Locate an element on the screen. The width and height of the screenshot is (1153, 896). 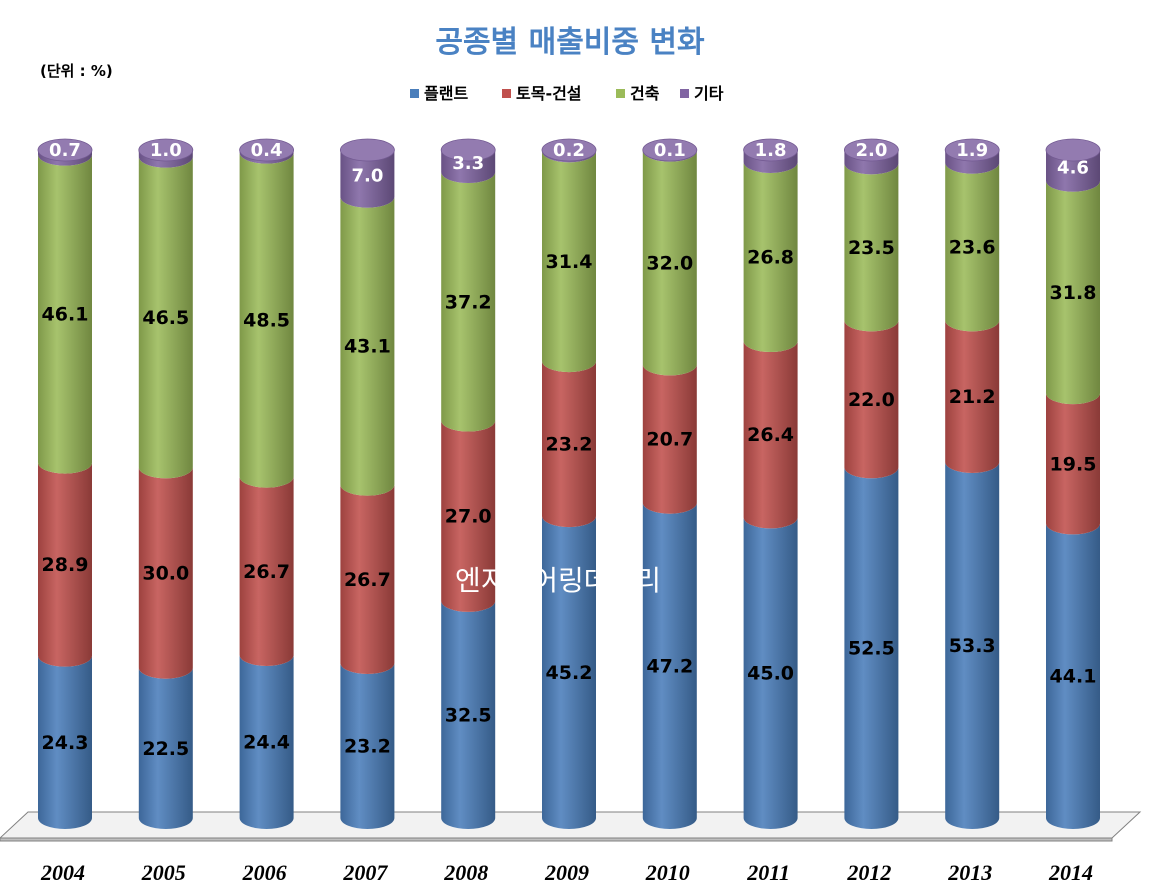
bar-cap-2006 is located at coordinates (267, 150).